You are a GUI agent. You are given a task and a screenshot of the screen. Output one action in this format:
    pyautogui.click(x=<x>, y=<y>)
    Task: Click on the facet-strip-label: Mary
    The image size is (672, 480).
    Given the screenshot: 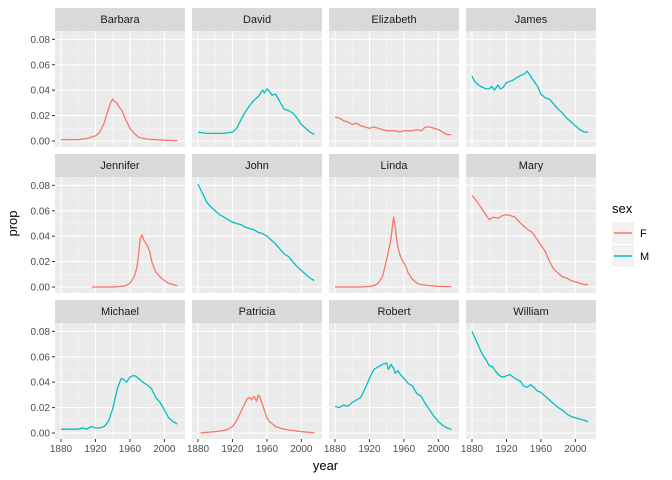 What is the action you would take?
    pyautogui.click(x=531, y=166)
    